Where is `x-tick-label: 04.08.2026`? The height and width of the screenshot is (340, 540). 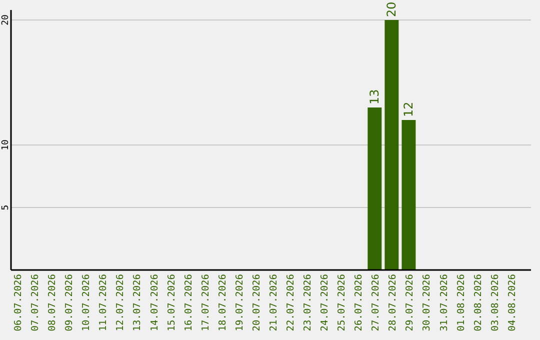 x-tick-label: 04.08.2026 is located at coordinates (512, 303).